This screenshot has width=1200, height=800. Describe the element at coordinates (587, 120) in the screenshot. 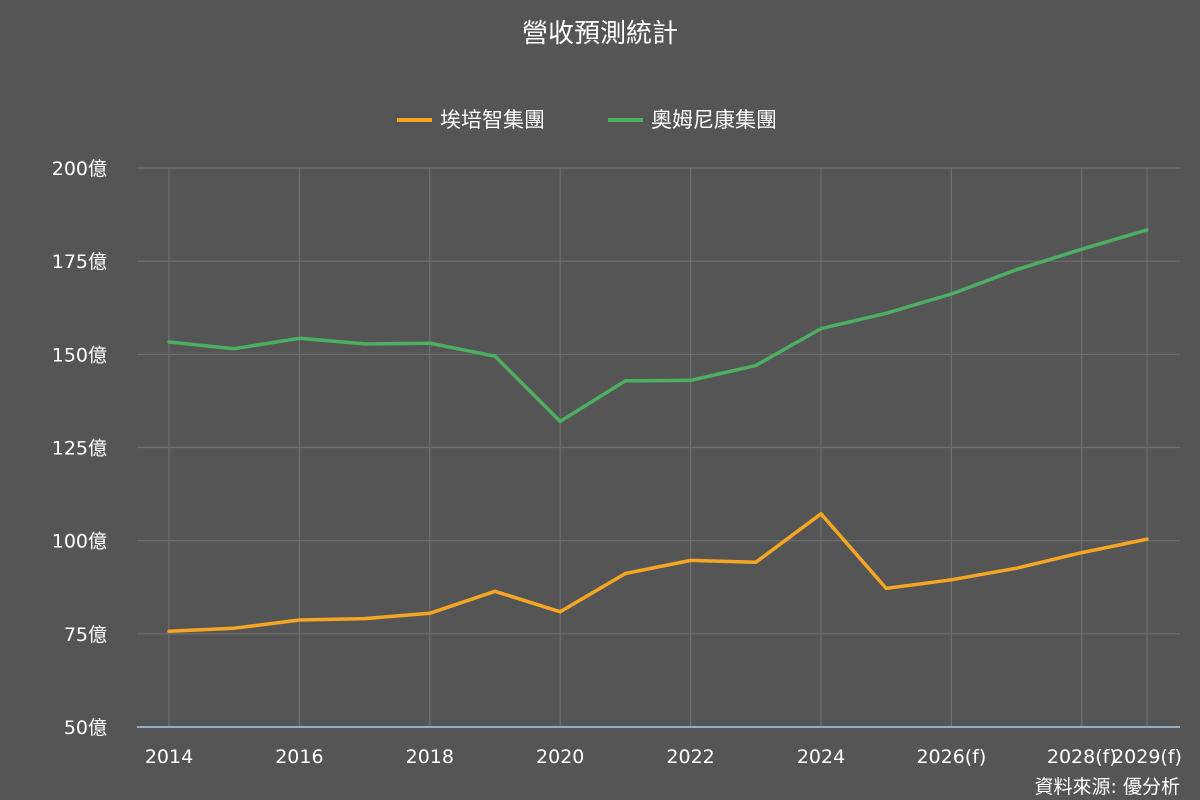

I see `legend: 埃培智集團 奧姆尼康集團` at that location.